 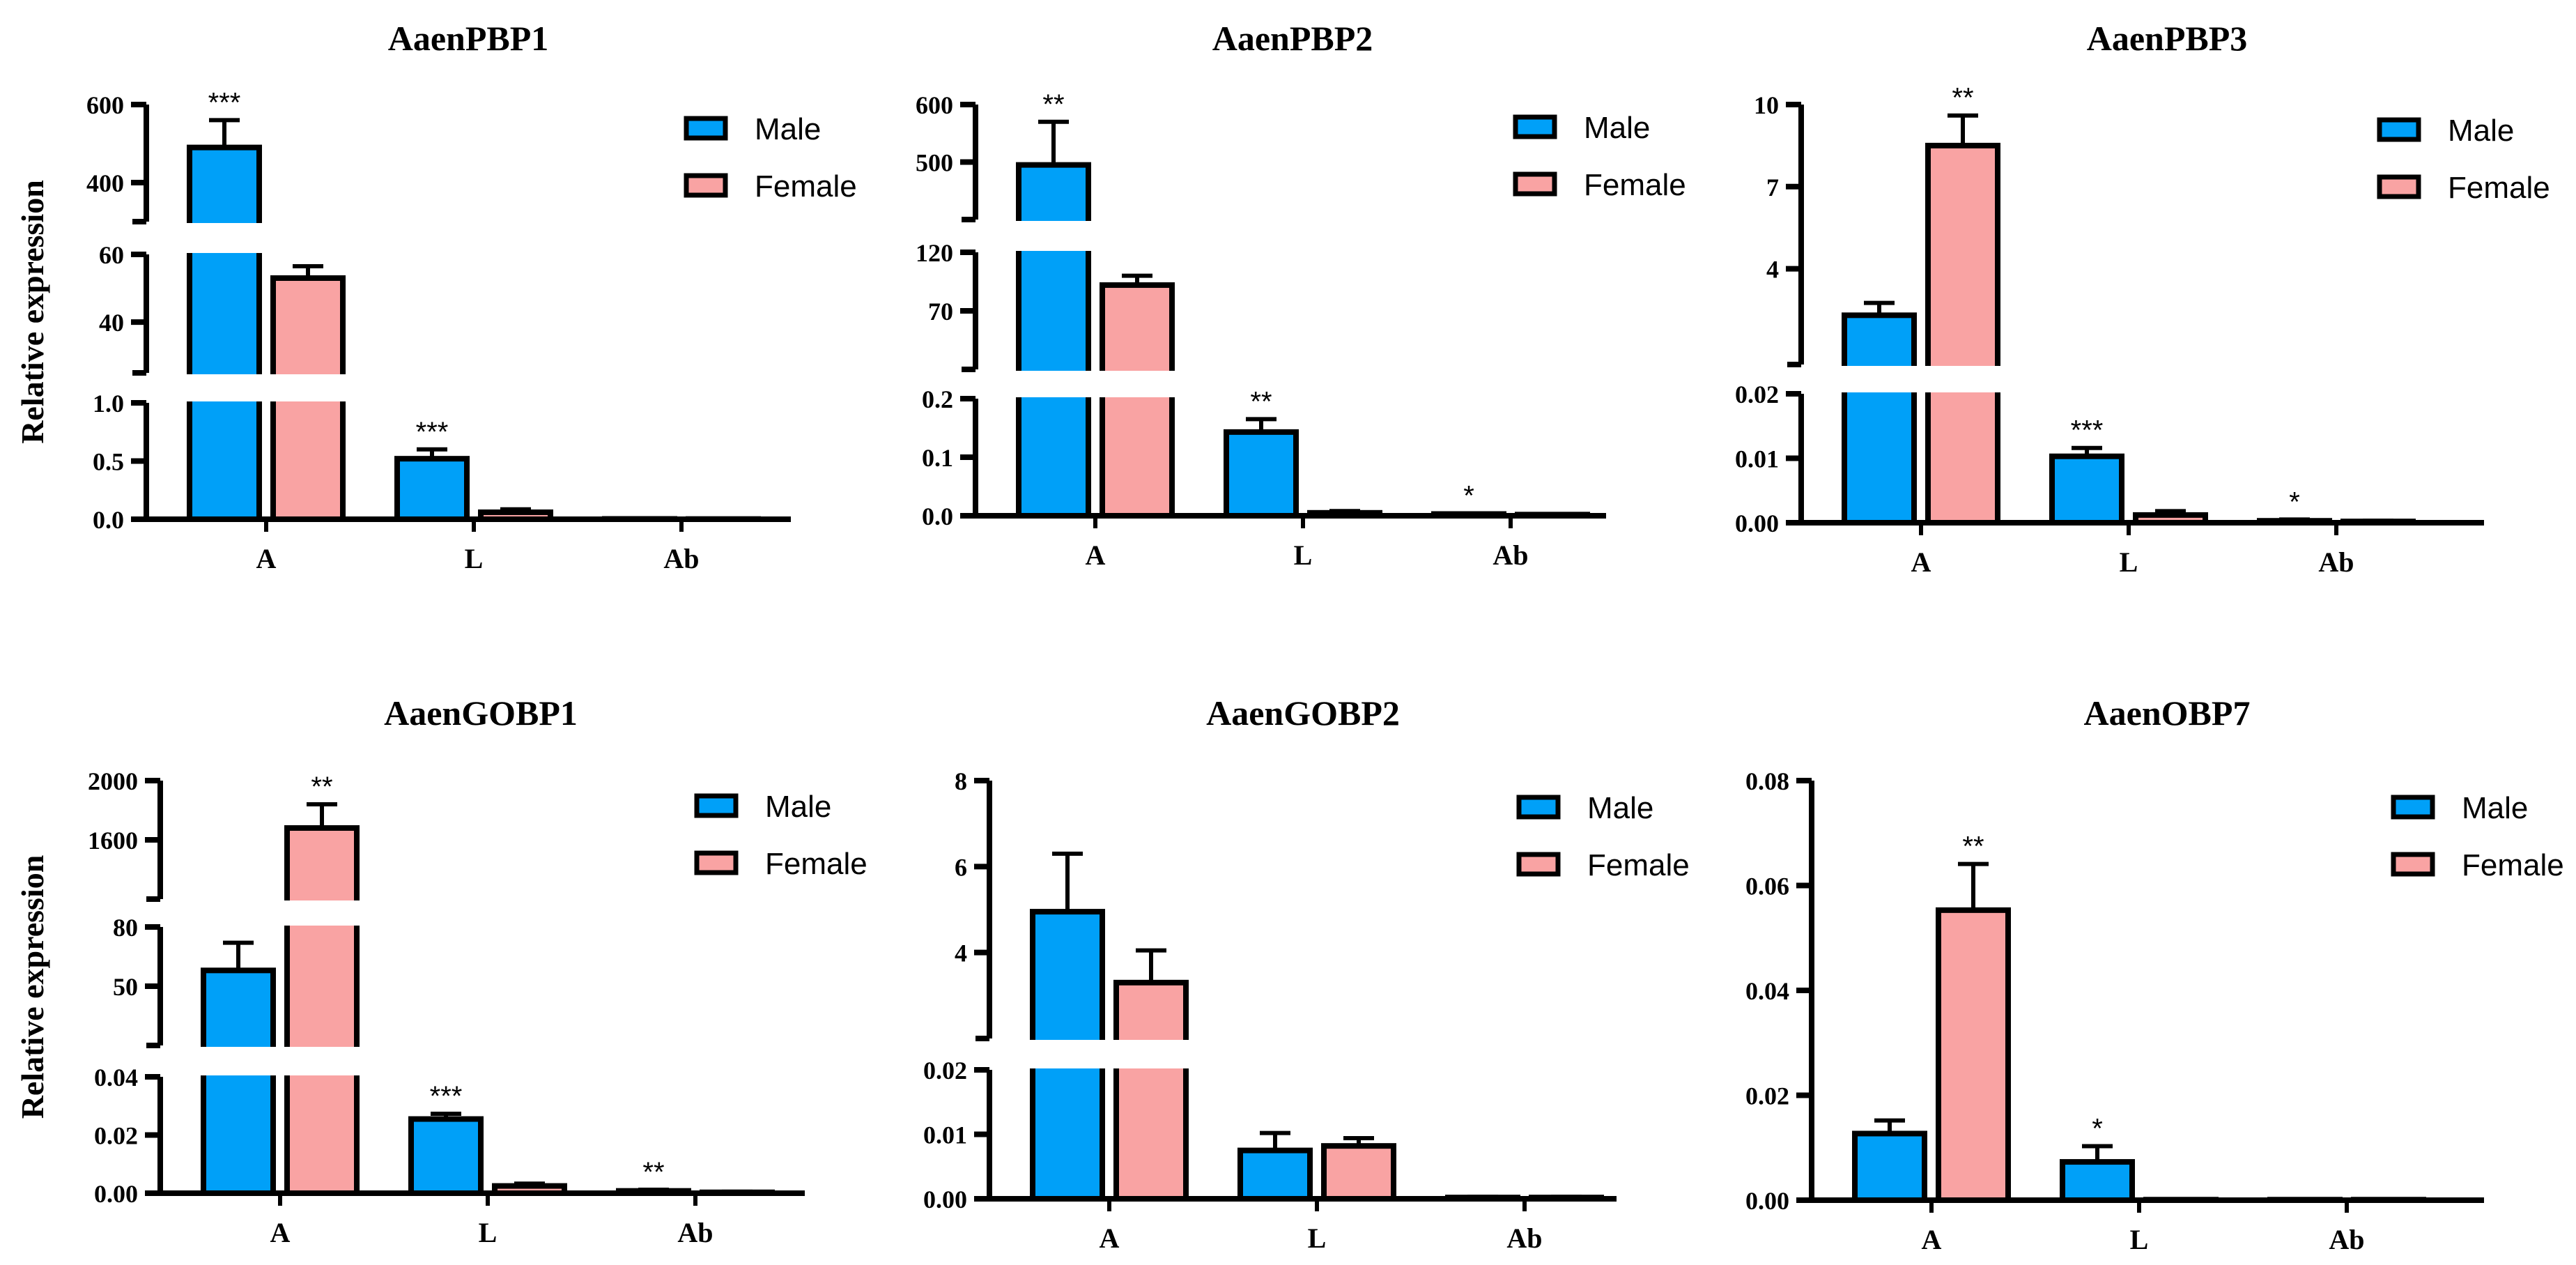 What do you see at coordinates (1767, 781) in the screenshot?
I see `y-tick-label: 0.08` at bounding box center [1767, 781].